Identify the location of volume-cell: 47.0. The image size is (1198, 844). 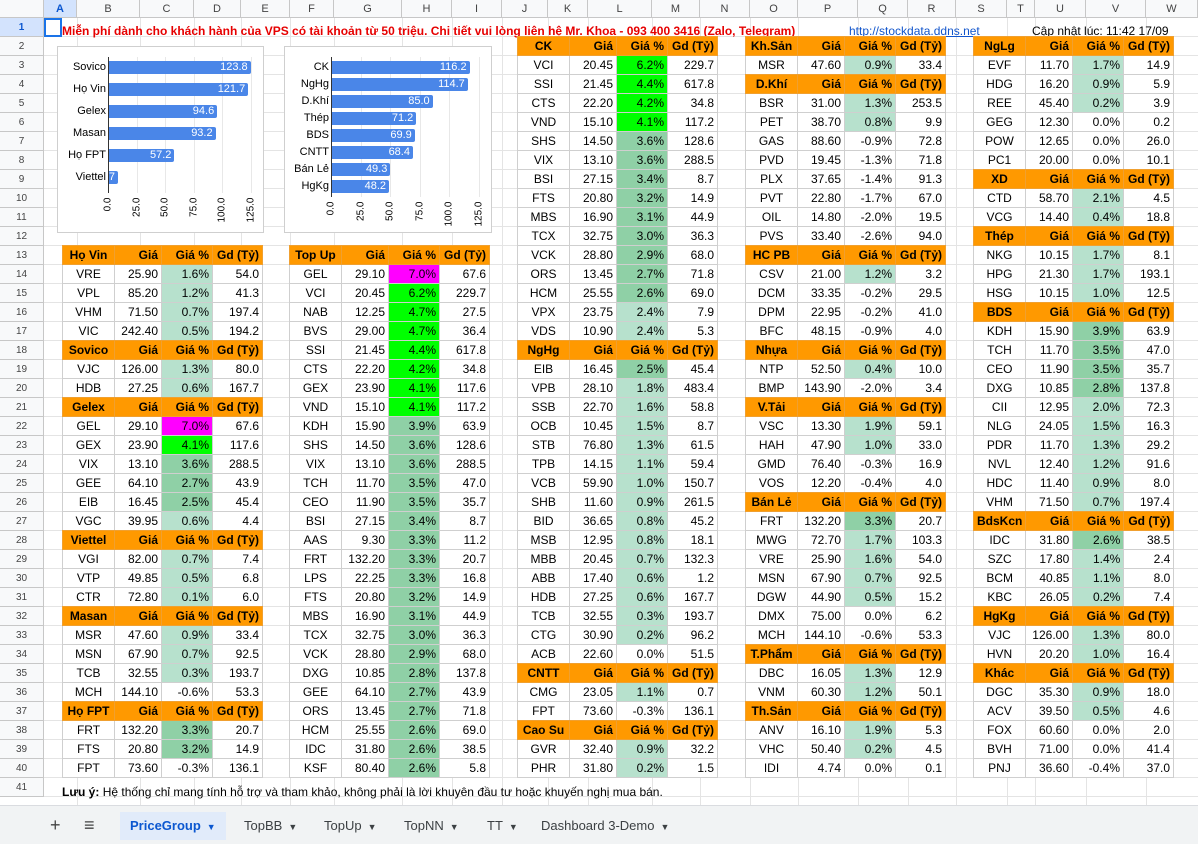
(464, 483).